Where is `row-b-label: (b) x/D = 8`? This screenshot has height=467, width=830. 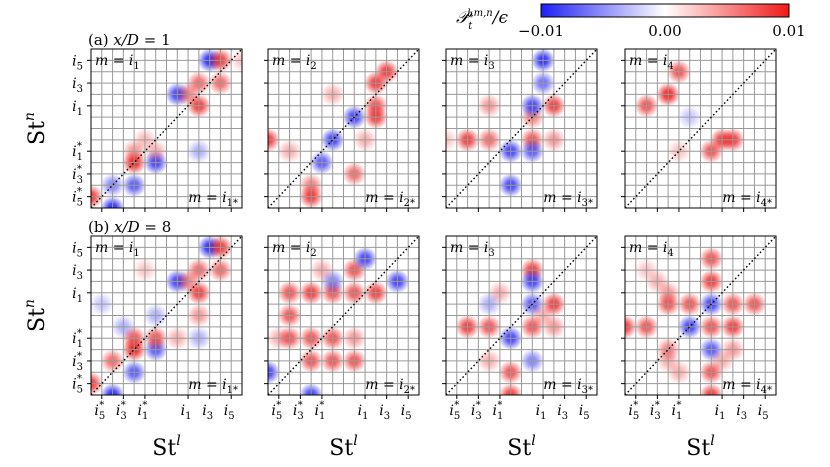
row-b-label: (b) x/D = 8 is located at coordinates (129, 227).